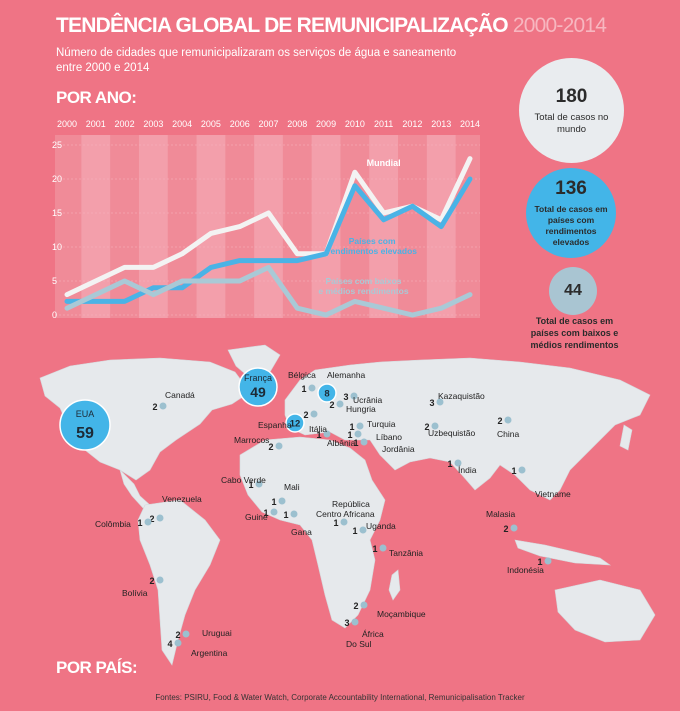 This screenshot has width=680, height=711. What do you see at coordinates (372, 241) in the screenshot?
I see `series-label: Países com` at bounding box center [372, 241].